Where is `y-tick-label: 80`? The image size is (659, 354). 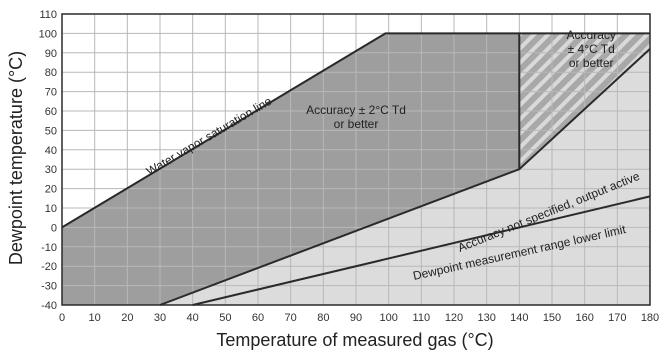 y-tick-label: 80 is located at coordinates (51, 73).